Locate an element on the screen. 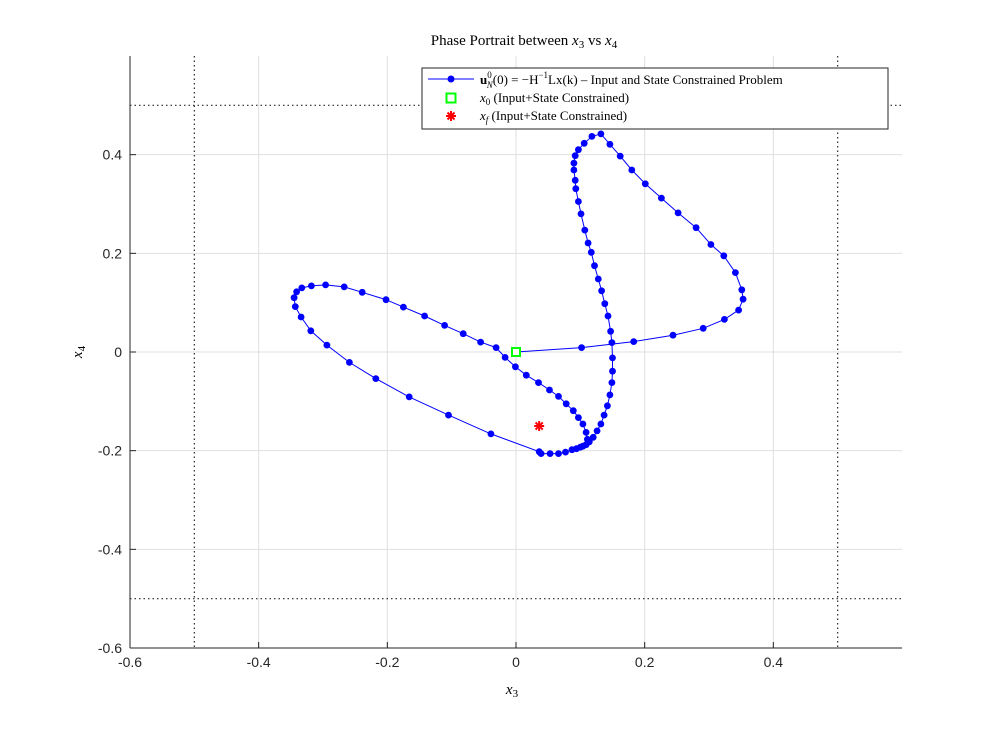 Image resolution: width=998 pixels, height=733 pixels. x-axis-label-base: x is located at coordinates (509, 690).